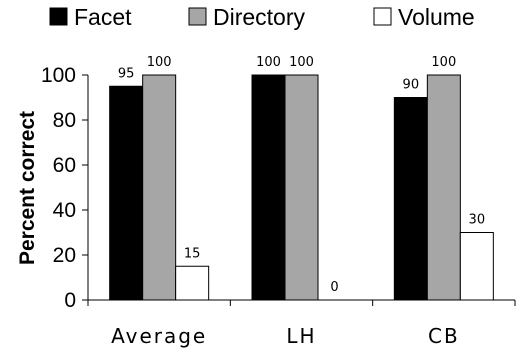  What do you see at coordinates (64, 255) in the screenshot?
I see `y-tick-label: 20` at bounding box center [64, 255].